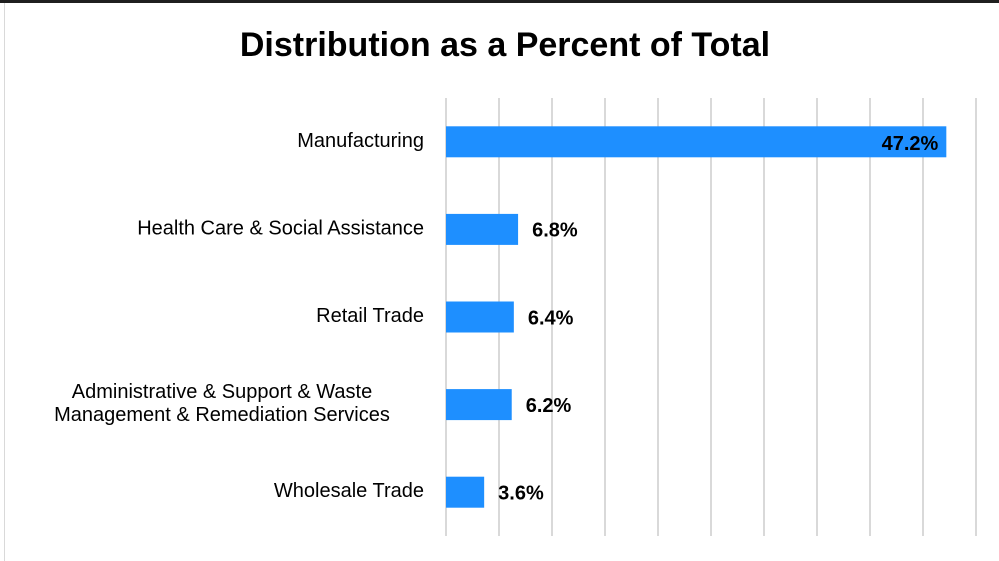  I want to click on left-border, so click(4, 282).